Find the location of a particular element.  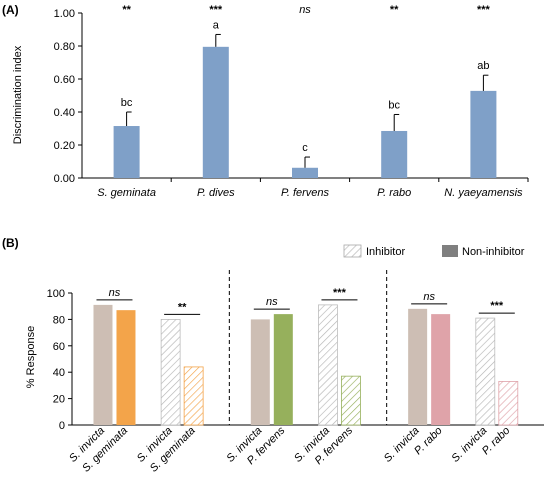

b-y-tick-label: 100 is located at coordinates (56, 294).